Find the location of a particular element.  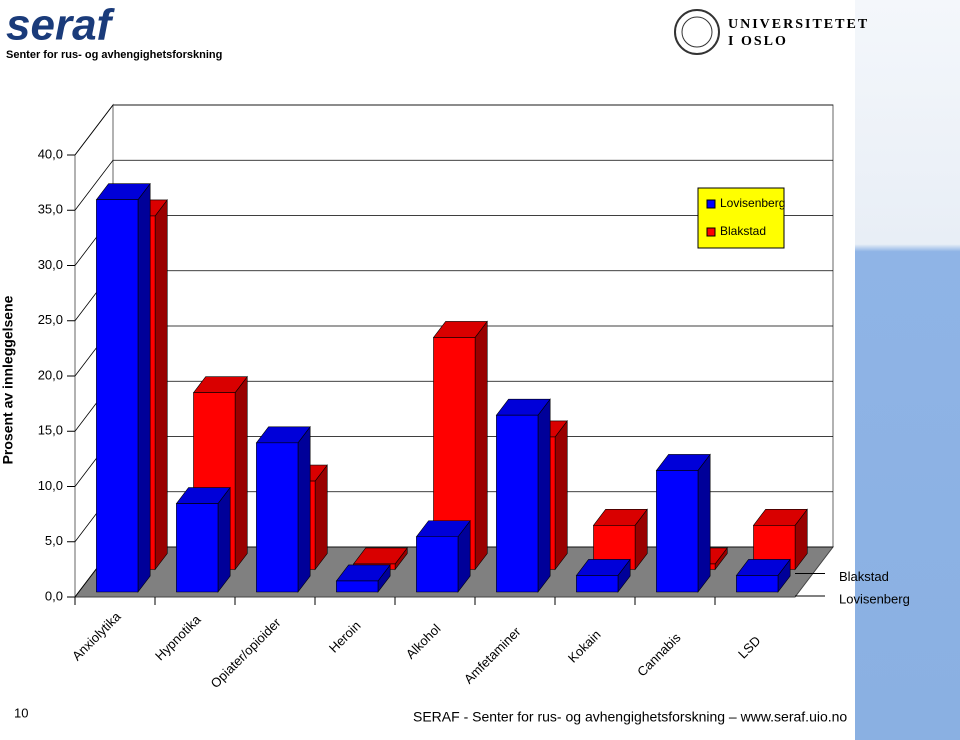

x-tick-label: Hypnotika is located at coordinates (178, 637).